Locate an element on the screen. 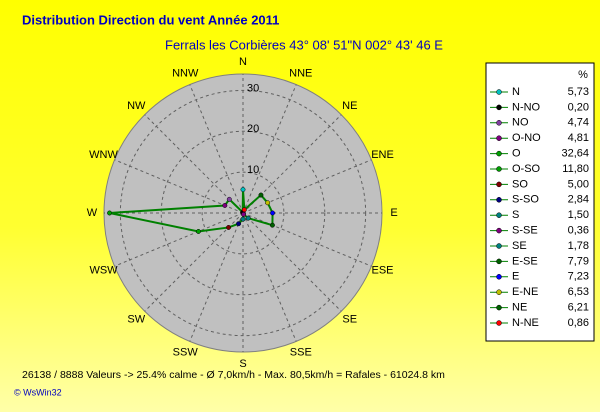 The width and height of the screenshot is (600, 417). legend-label: S-SE is located at coordinates (525, 231).